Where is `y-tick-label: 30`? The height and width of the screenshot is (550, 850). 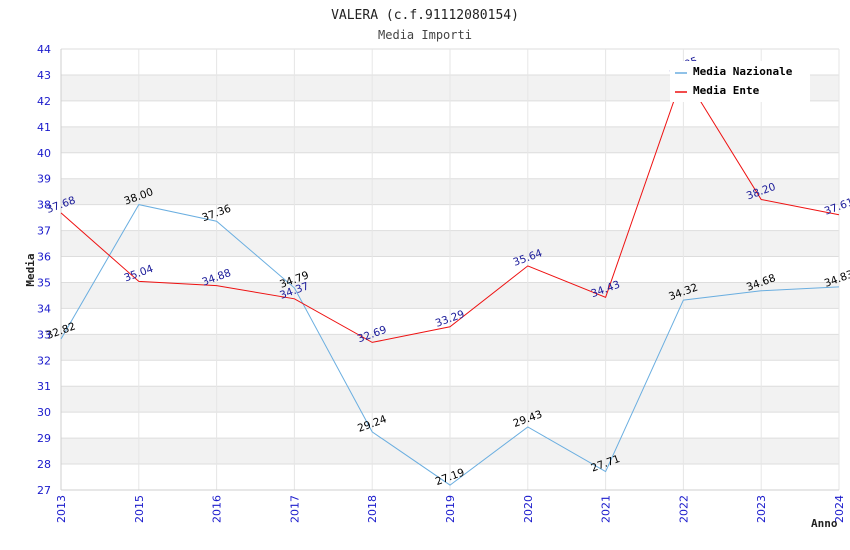
y-tick-label: 30 is located at coordinates (44, 412).